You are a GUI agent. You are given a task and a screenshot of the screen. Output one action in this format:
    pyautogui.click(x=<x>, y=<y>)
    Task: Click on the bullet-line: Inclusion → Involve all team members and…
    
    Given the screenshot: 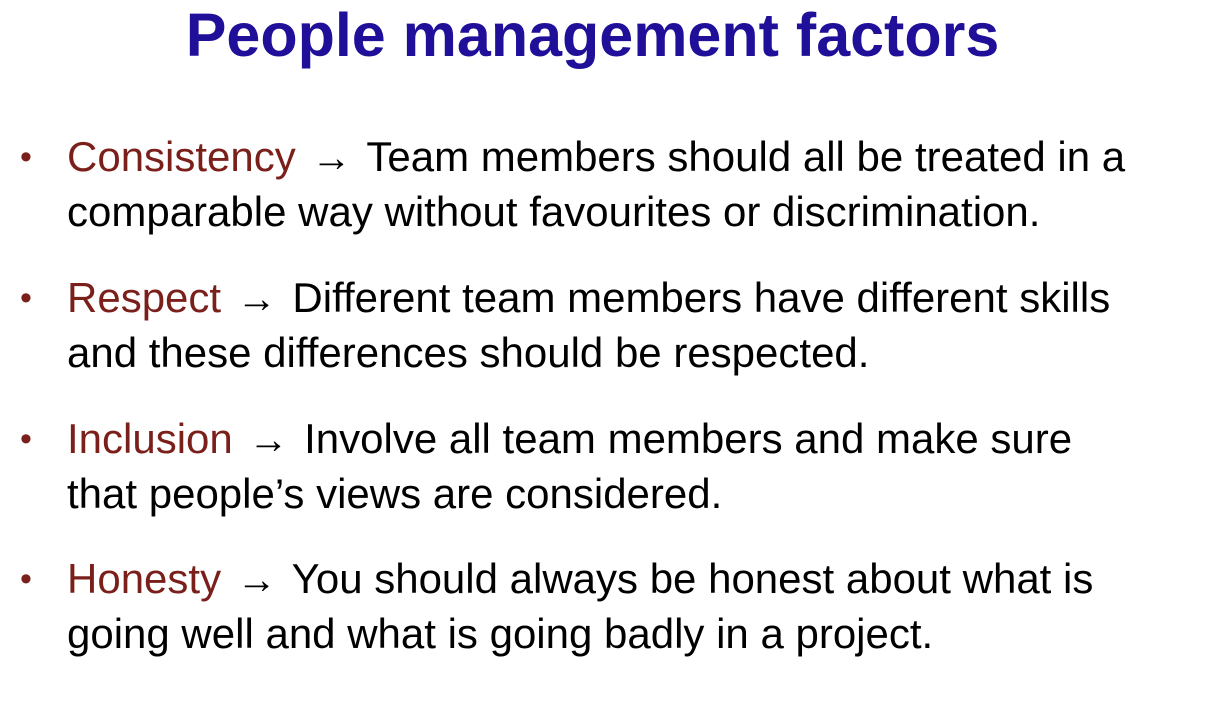 What is the action you would take?
    pyautogui.click(x=642, y=439)
    